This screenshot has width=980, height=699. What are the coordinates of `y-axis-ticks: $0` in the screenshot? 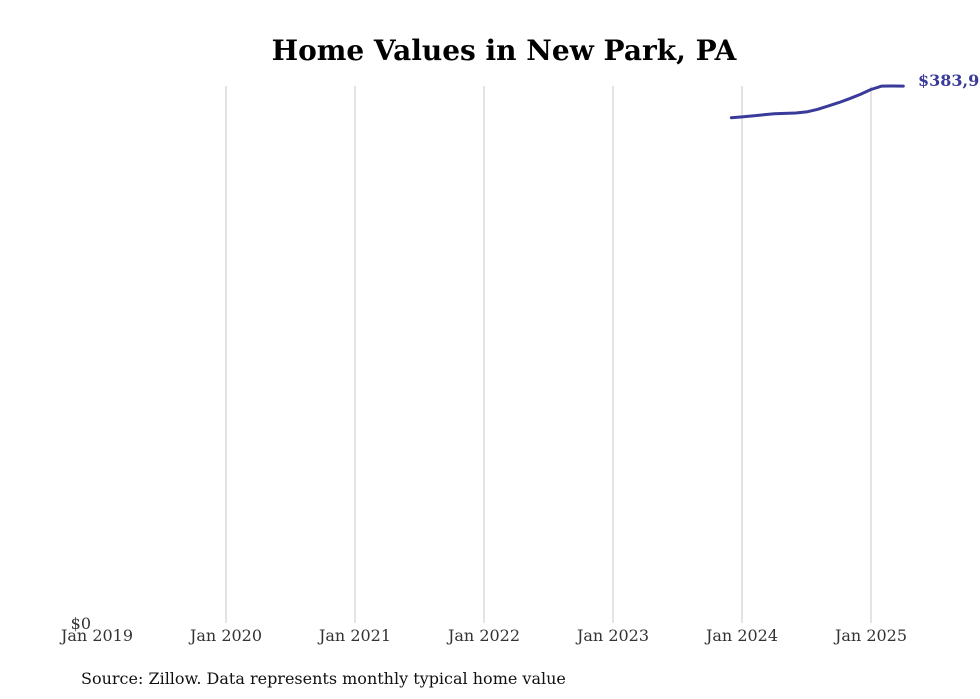 It's located at (81, 623).